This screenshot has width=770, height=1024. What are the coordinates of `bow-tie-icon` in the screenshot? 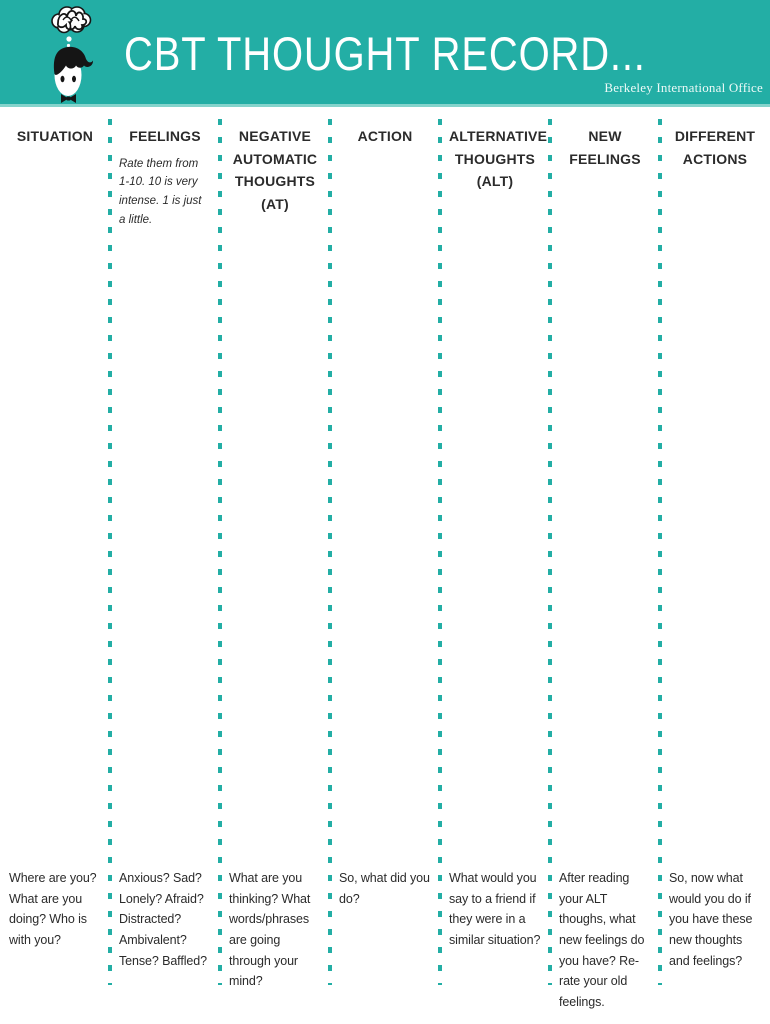 It's located at (68, 98).